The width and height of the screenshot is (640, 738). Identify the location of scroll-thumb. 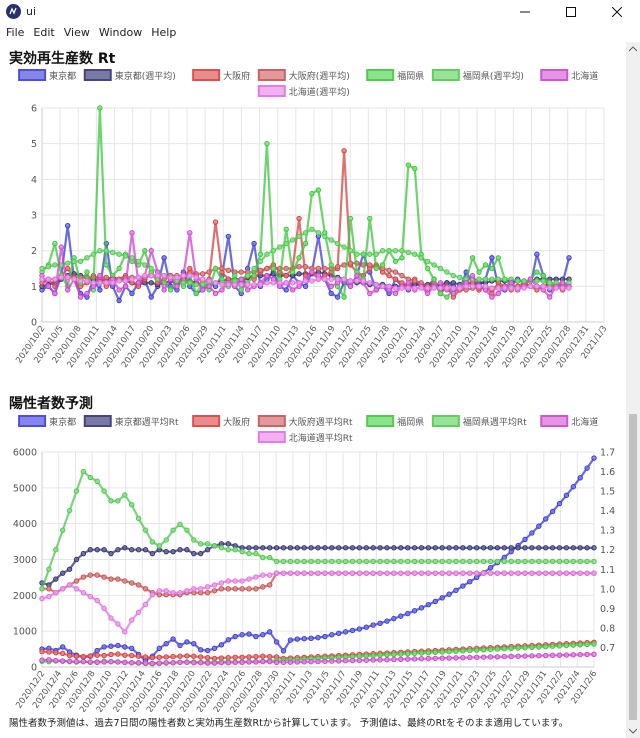
(633, 567).